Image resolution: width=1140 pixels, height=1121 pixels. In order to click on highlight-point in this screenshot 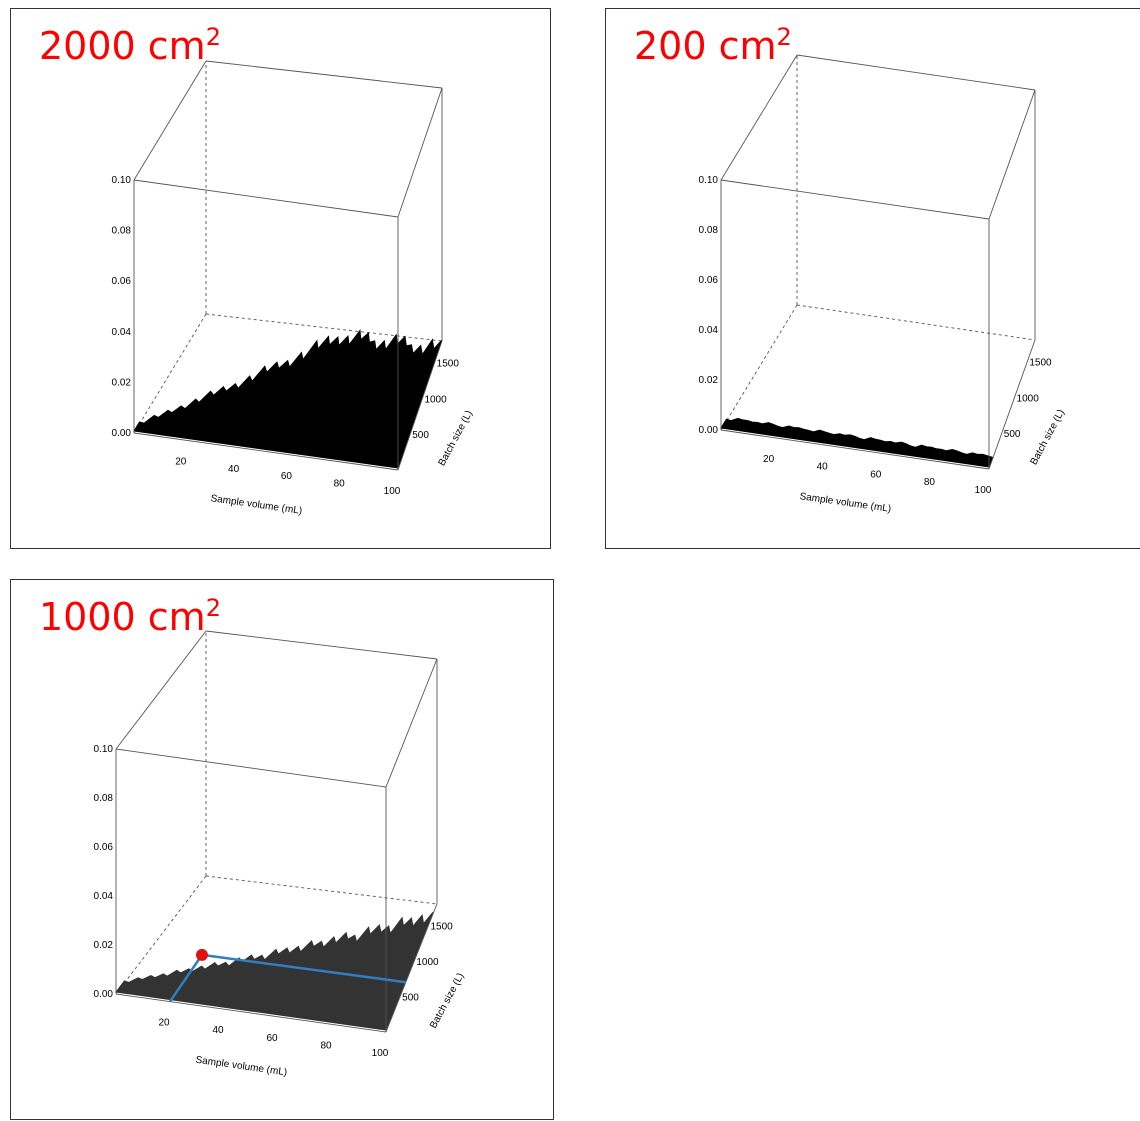, I will do `click(201, 954)`.